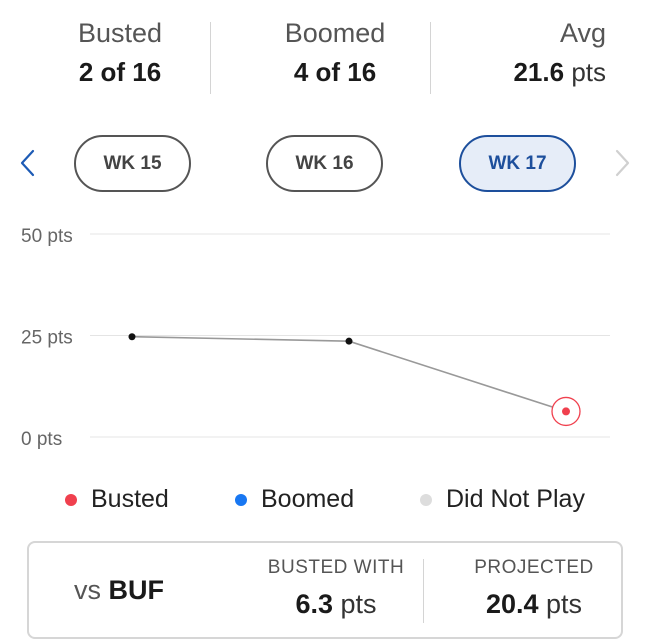  What do you see at coordinates (120, 72) in the screenshot?
I see `busted-value: 2 of 16` at bounding box center [120, 72].